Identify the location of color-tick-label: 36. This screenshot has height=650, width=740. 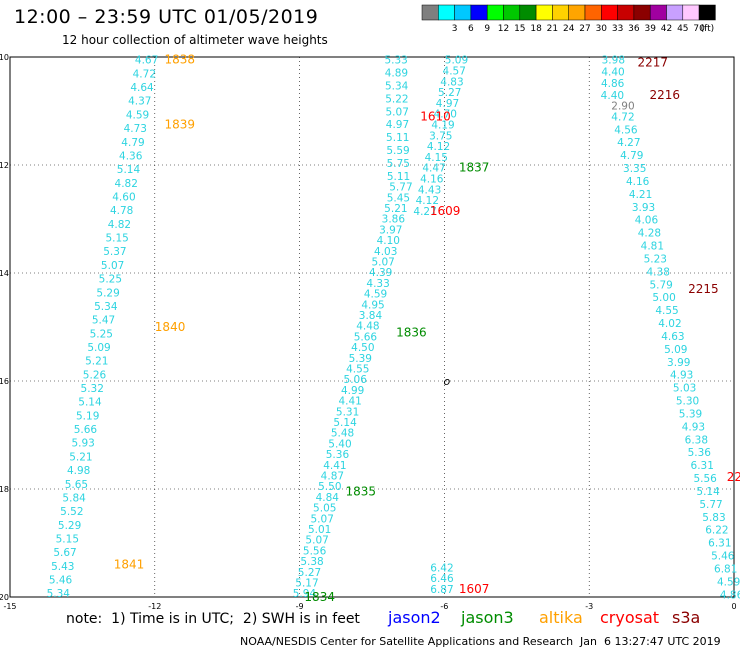
(634, 29).